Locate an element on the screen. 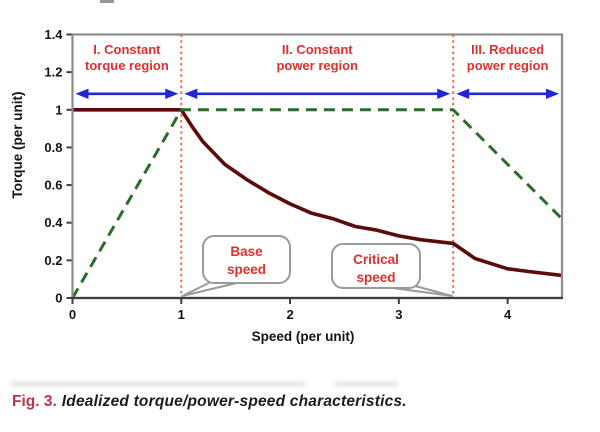 The height and width of the screenshot is (432, 600). critical-speed-callout-bubble is located at coordinates (376, 266).